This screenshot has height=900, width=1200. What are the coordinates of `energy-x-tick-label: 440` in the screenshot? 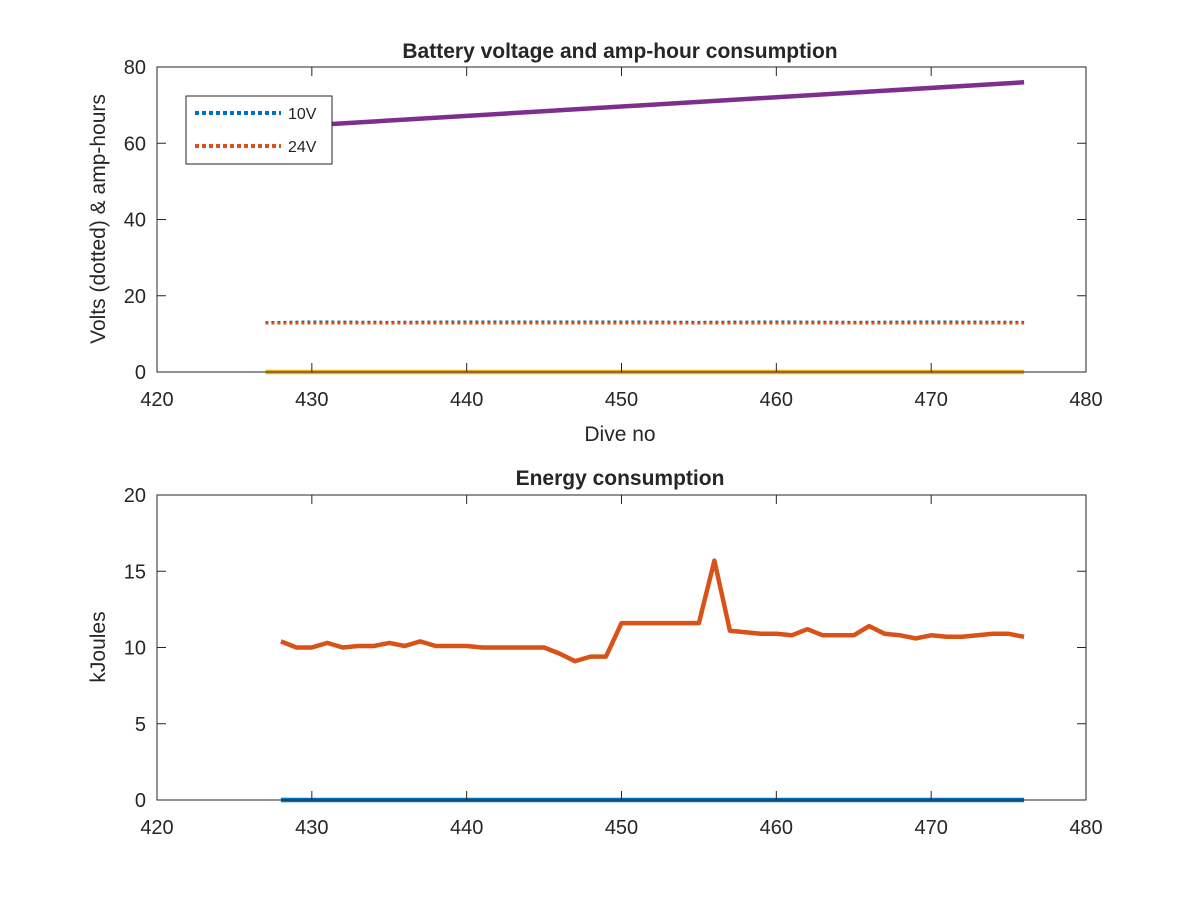 It's located at (466, 828).